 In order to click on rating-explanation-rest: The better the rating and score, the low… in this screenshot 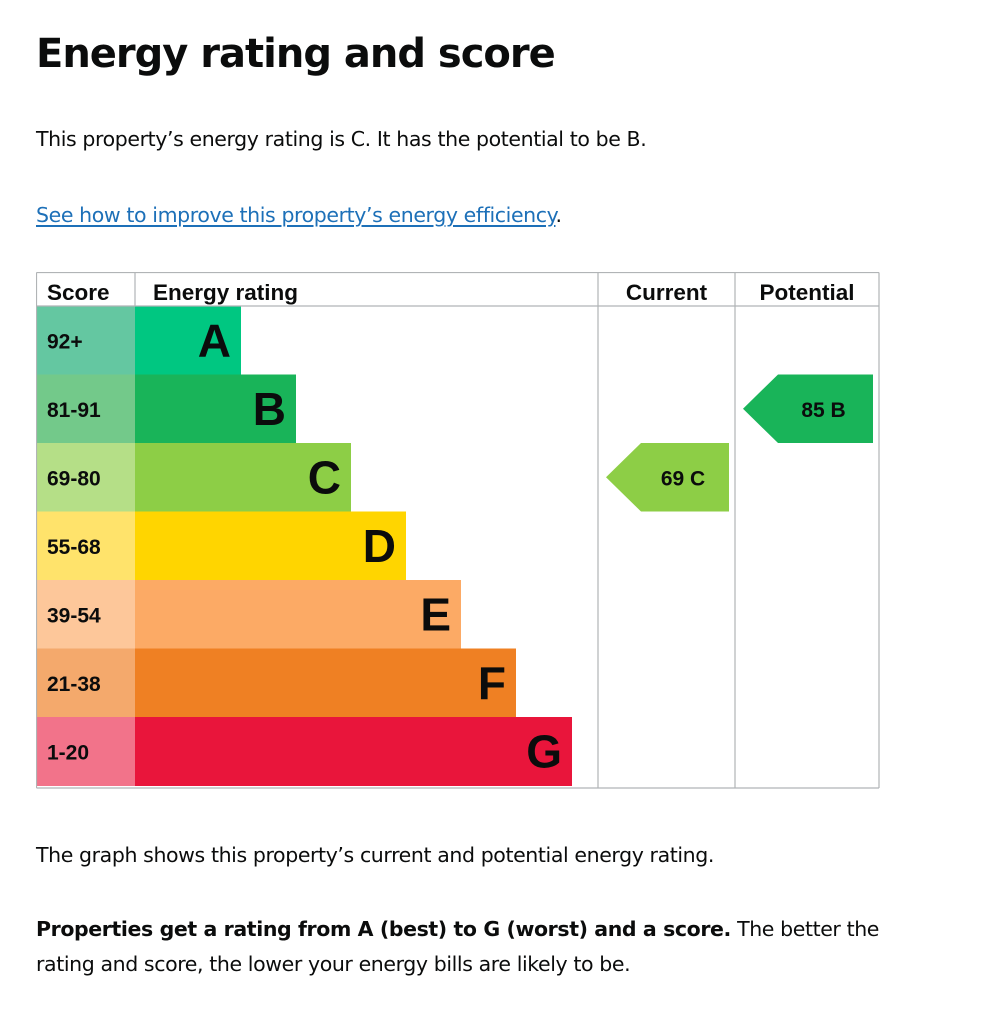, I will do `click(458, 946)`.